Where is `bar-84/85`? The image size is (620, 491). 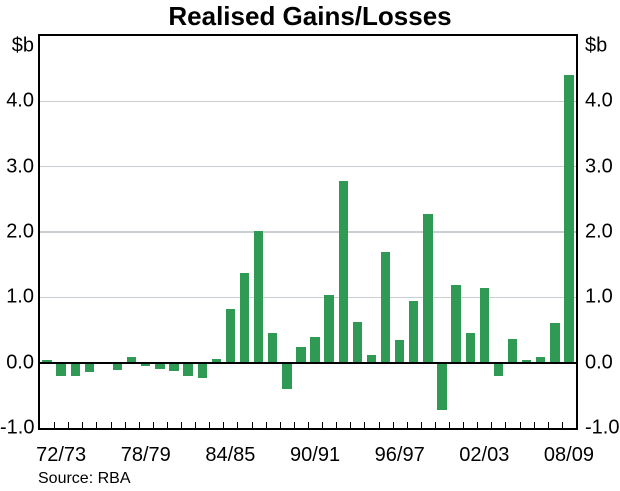
bar-84/85 is located at coordinates (230, 336).